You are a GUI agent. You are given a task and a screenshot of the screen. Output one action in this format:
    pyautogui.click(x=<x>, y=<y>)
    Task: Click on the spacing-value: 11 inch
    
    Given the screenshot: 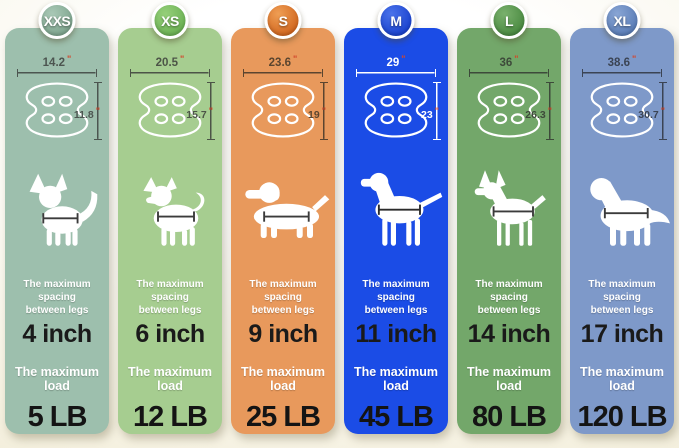 What is the action you would take?
    pyautogui.click(x=396, y=334)
    